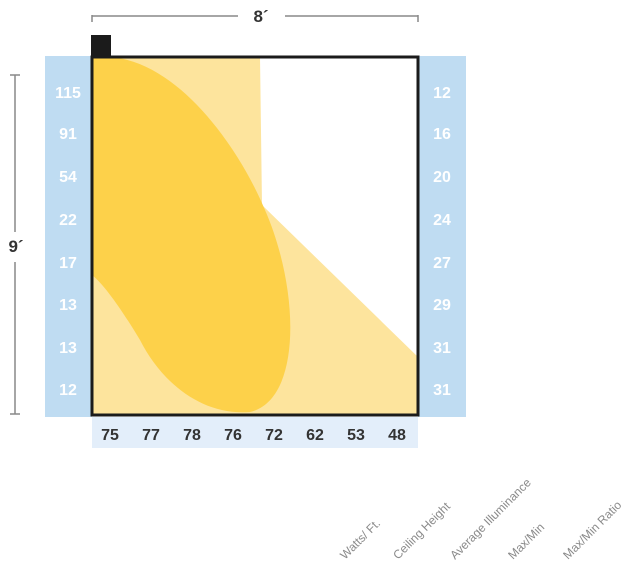 The width and height of the screenshot is (639, 577). I want to click on left-scale-value: 115, so click(68, 93).